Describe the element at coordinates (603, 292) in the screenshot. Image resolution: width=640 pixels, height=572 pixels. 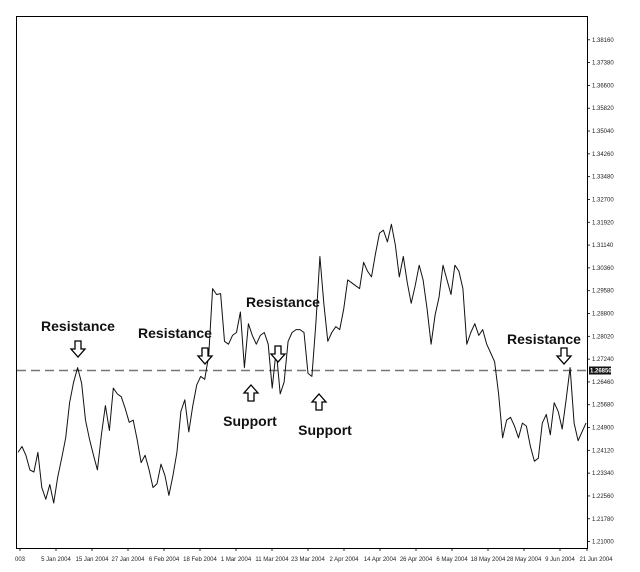
I see `y-tick-label: 1.29580` at that location.